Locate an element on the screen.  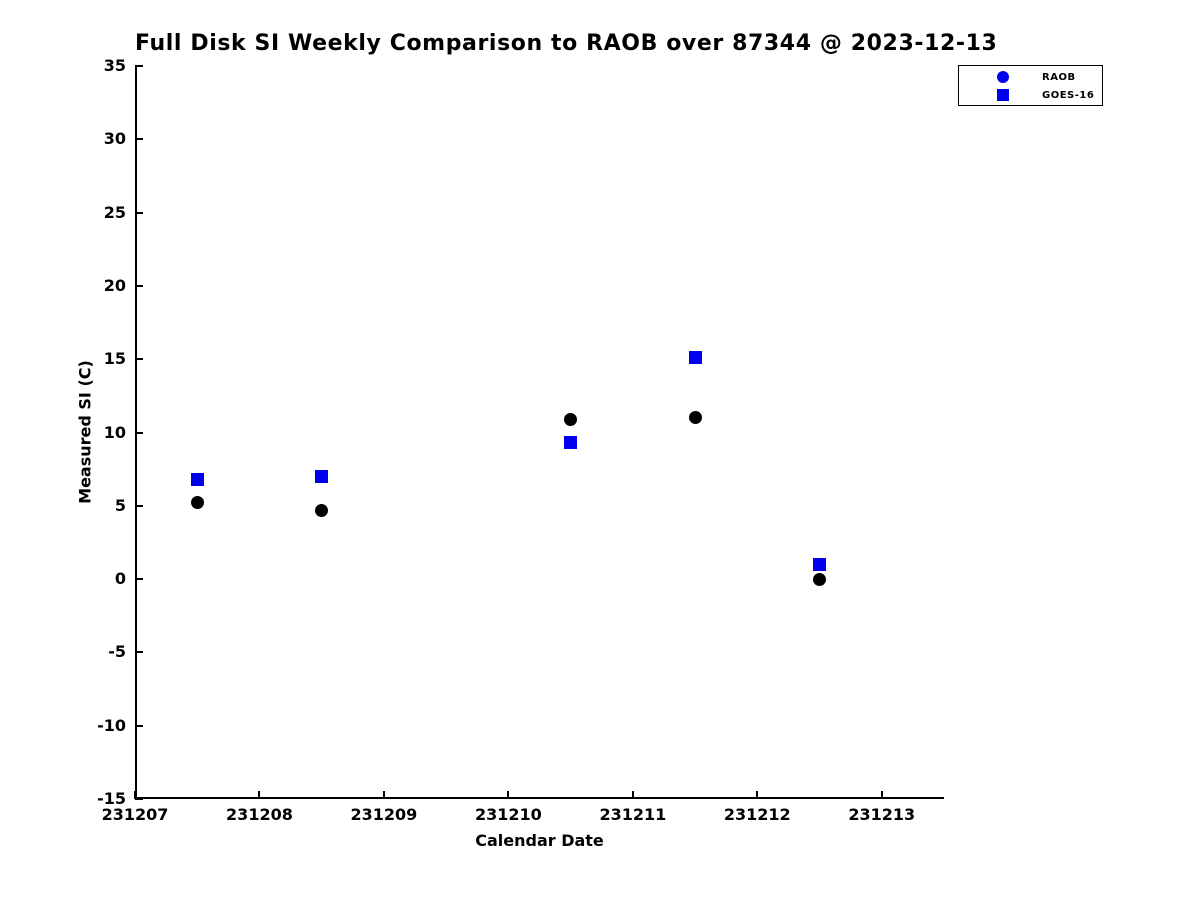
x-tick-label: 231213 is located at coordinates (882, 814).